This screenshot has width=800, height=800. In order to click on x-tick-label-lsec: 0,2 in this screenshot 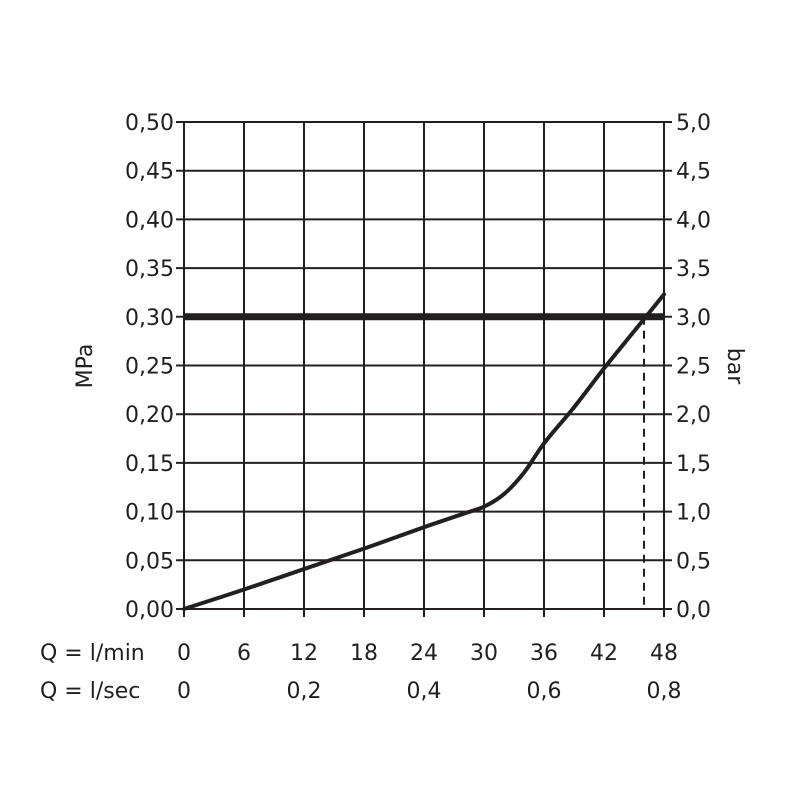, I will do `click(304, 691)`.